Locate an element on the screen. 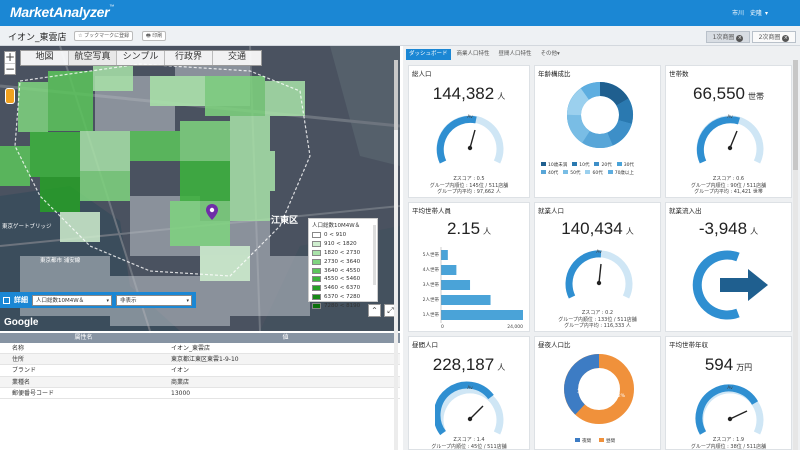 This screenshot has height=450, width=800. collapse-up-button: ⌃ is located at coordinates (374, 310).